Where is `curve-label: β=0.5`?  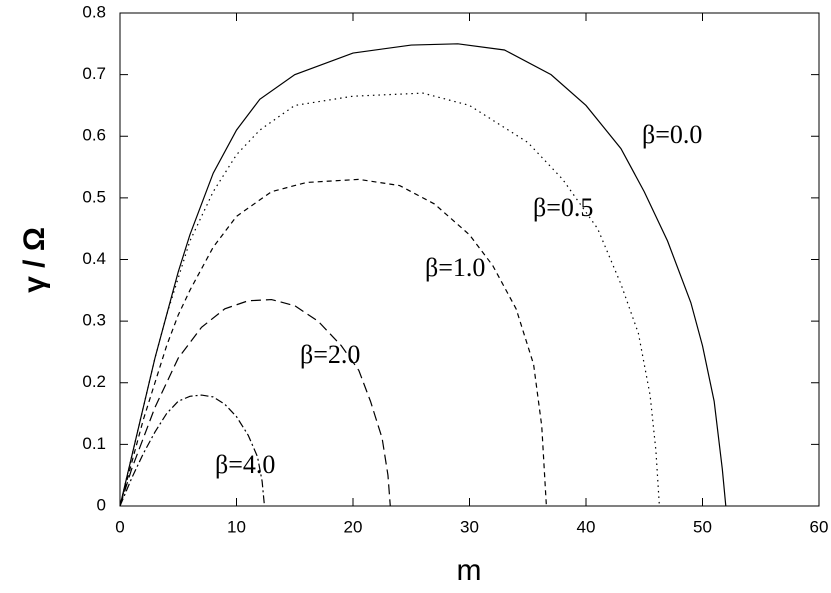 curve-label: β=0.5 is located at coordinates (563, 207).